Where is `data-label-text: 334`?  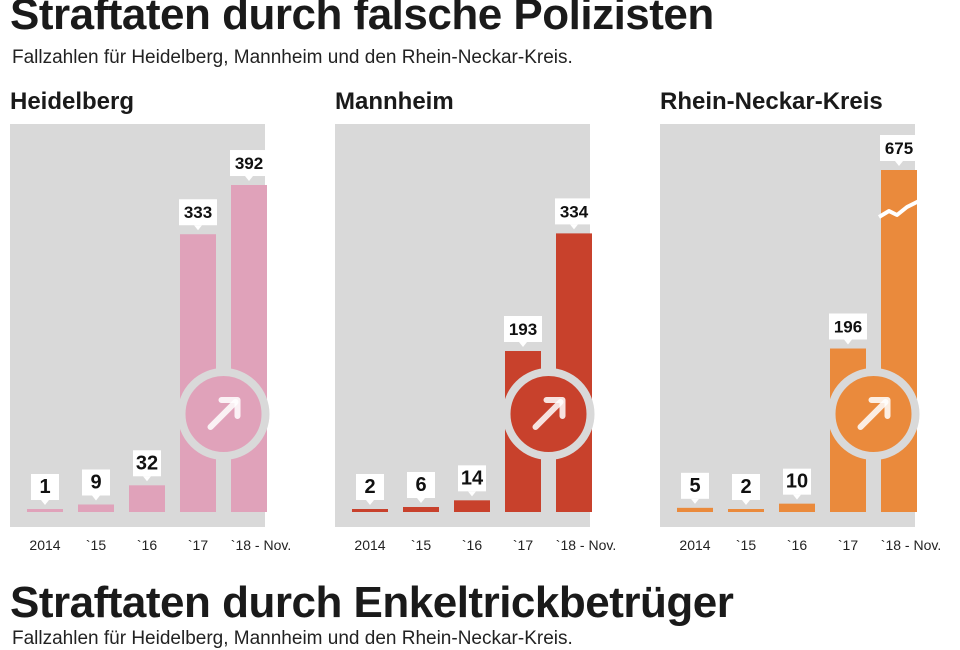
data-label-text: 334 is located at coordinates (574, 211).